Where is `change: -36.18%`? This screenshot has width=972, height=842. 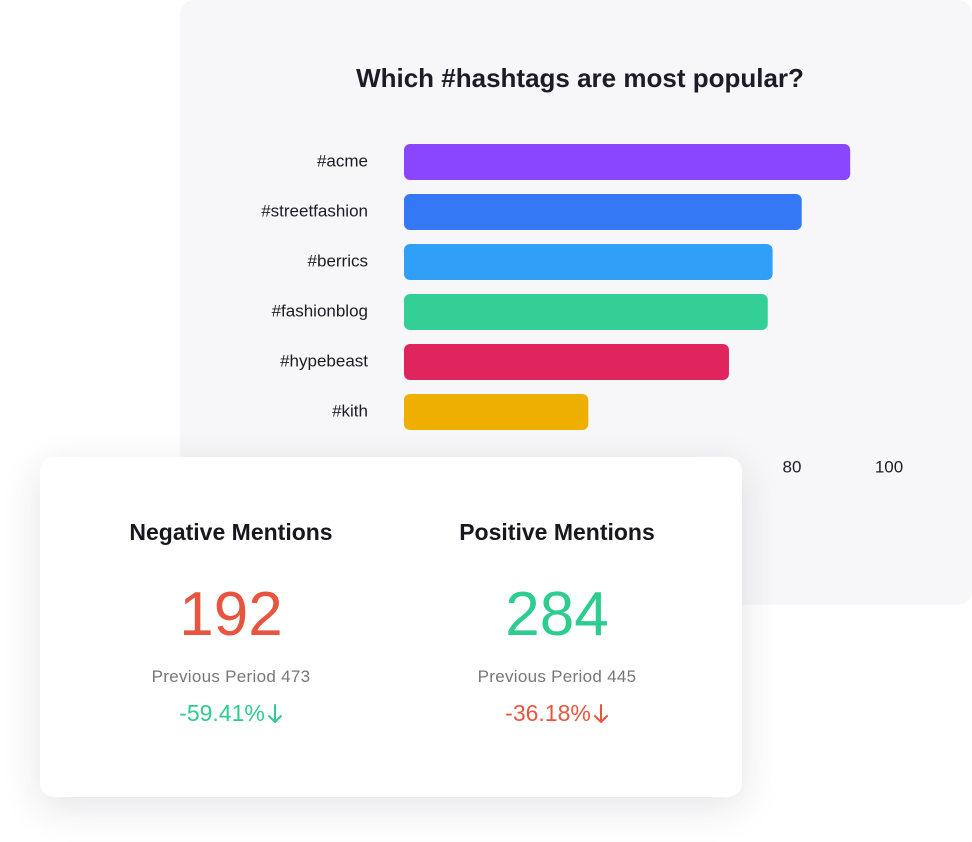 change: -36.18% is located at coordinates (557, 713).